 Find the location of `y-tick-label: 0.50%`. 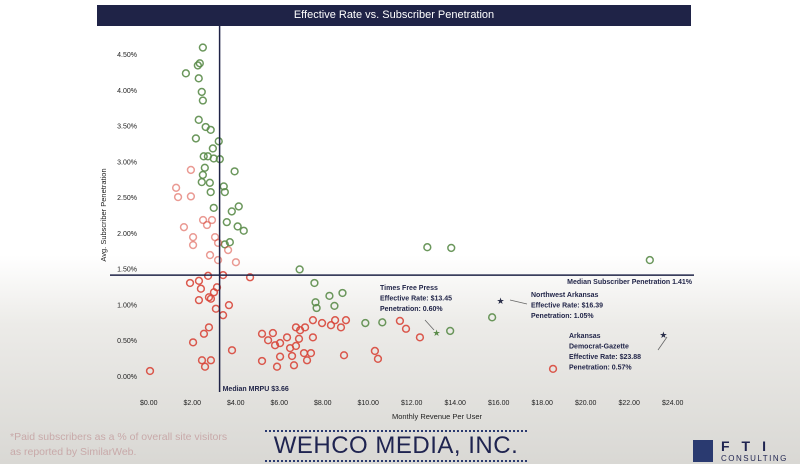

y-tick-label: 0.50% is located at coordinates (127, 341).